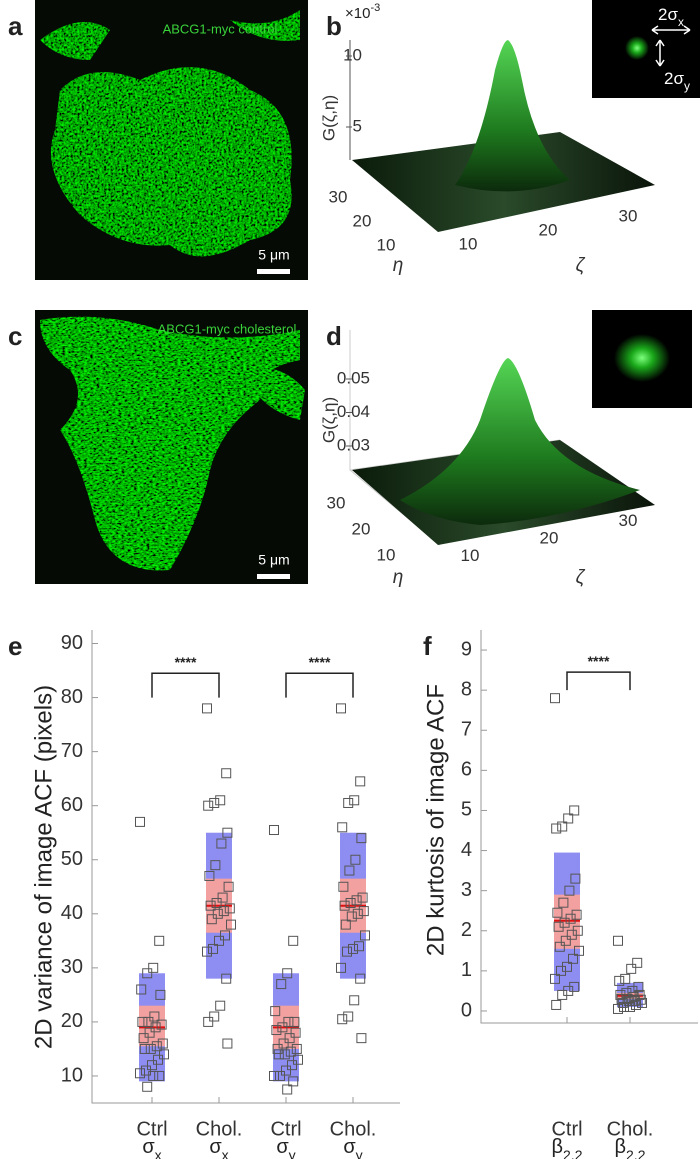 Image resolution: width=700 pixels, height=1159 pixels. What do you see at coordinates (589, 827) in the screenshot?
I see `axis-line` at bounding box center [589, 827].